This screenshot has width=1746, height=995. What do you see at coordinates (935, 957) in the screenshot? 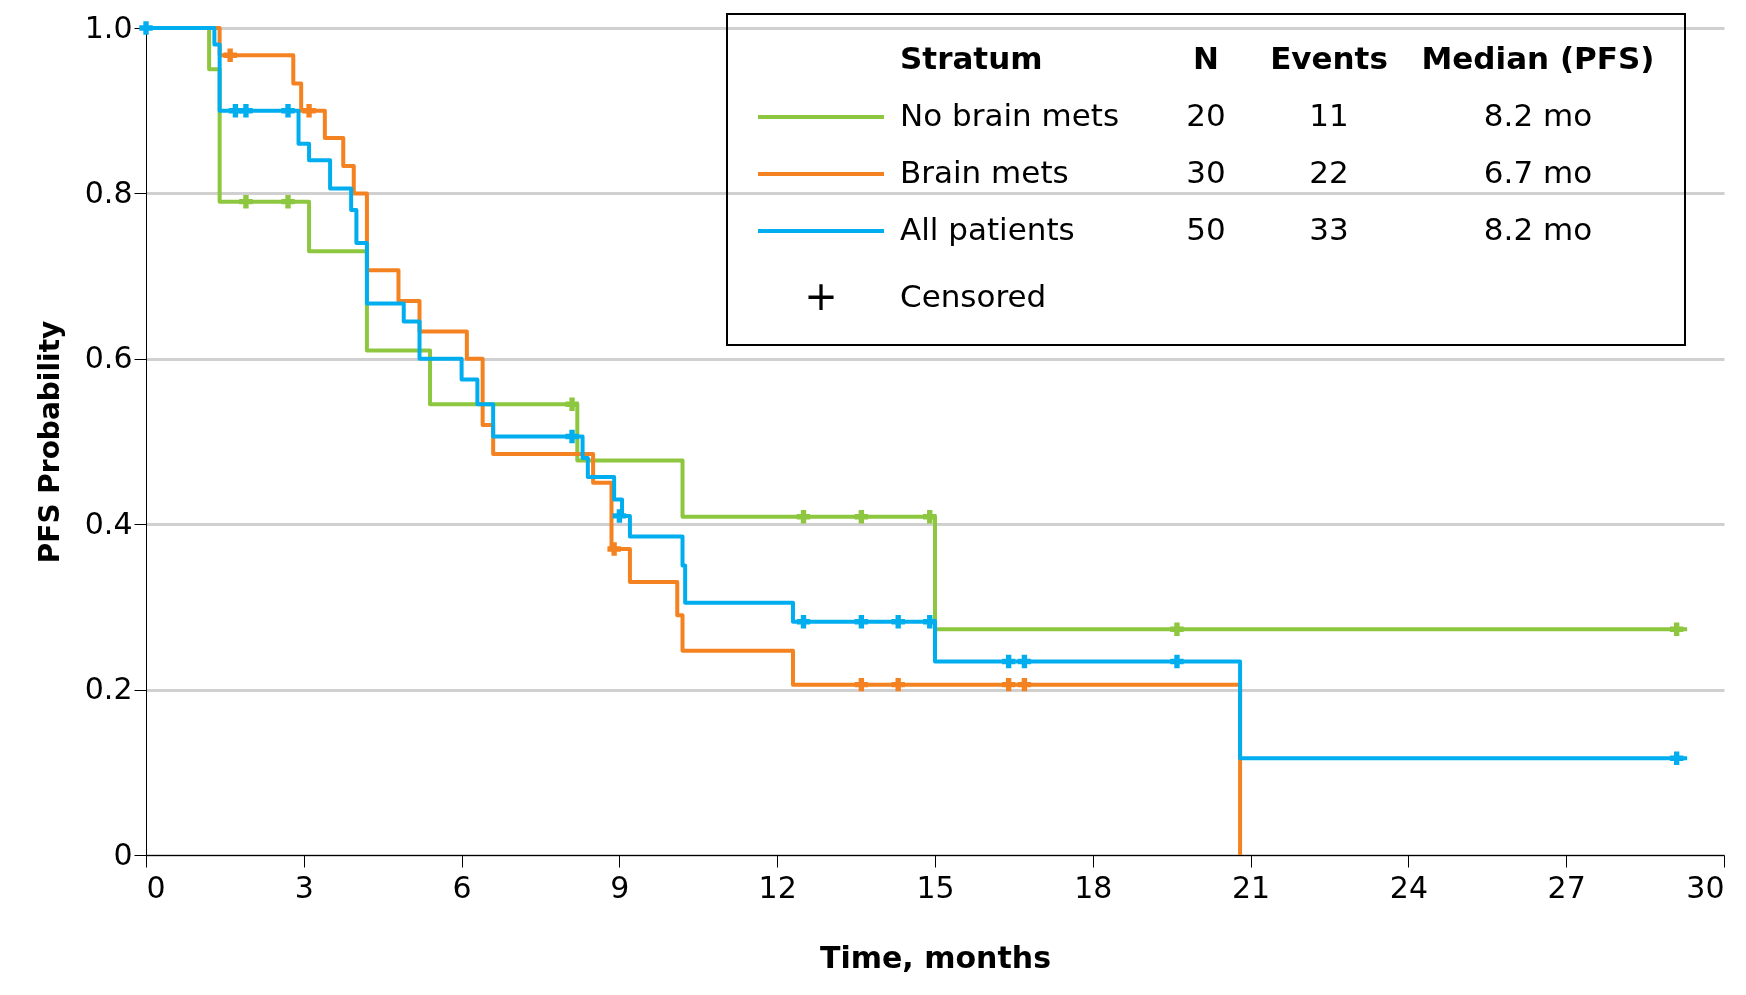
I see `x-axis-title: Time, months` at bounding box center [935, 957].